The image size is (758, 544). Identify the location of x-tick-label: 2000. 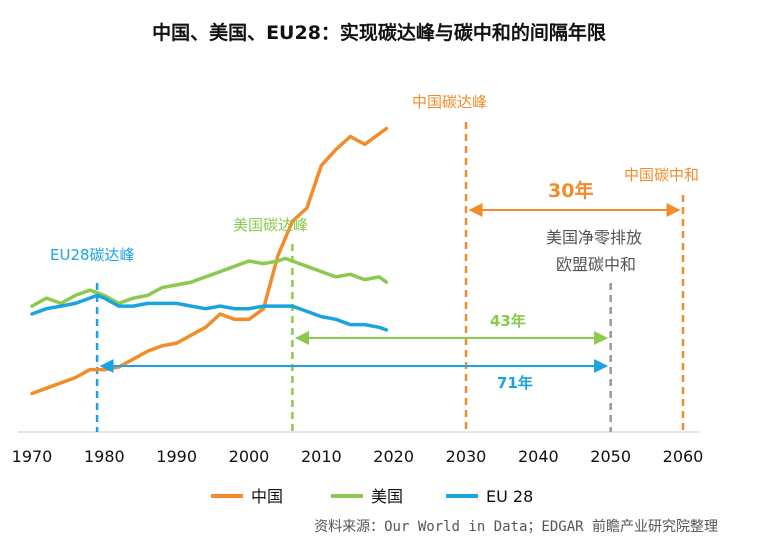
(249, 456).